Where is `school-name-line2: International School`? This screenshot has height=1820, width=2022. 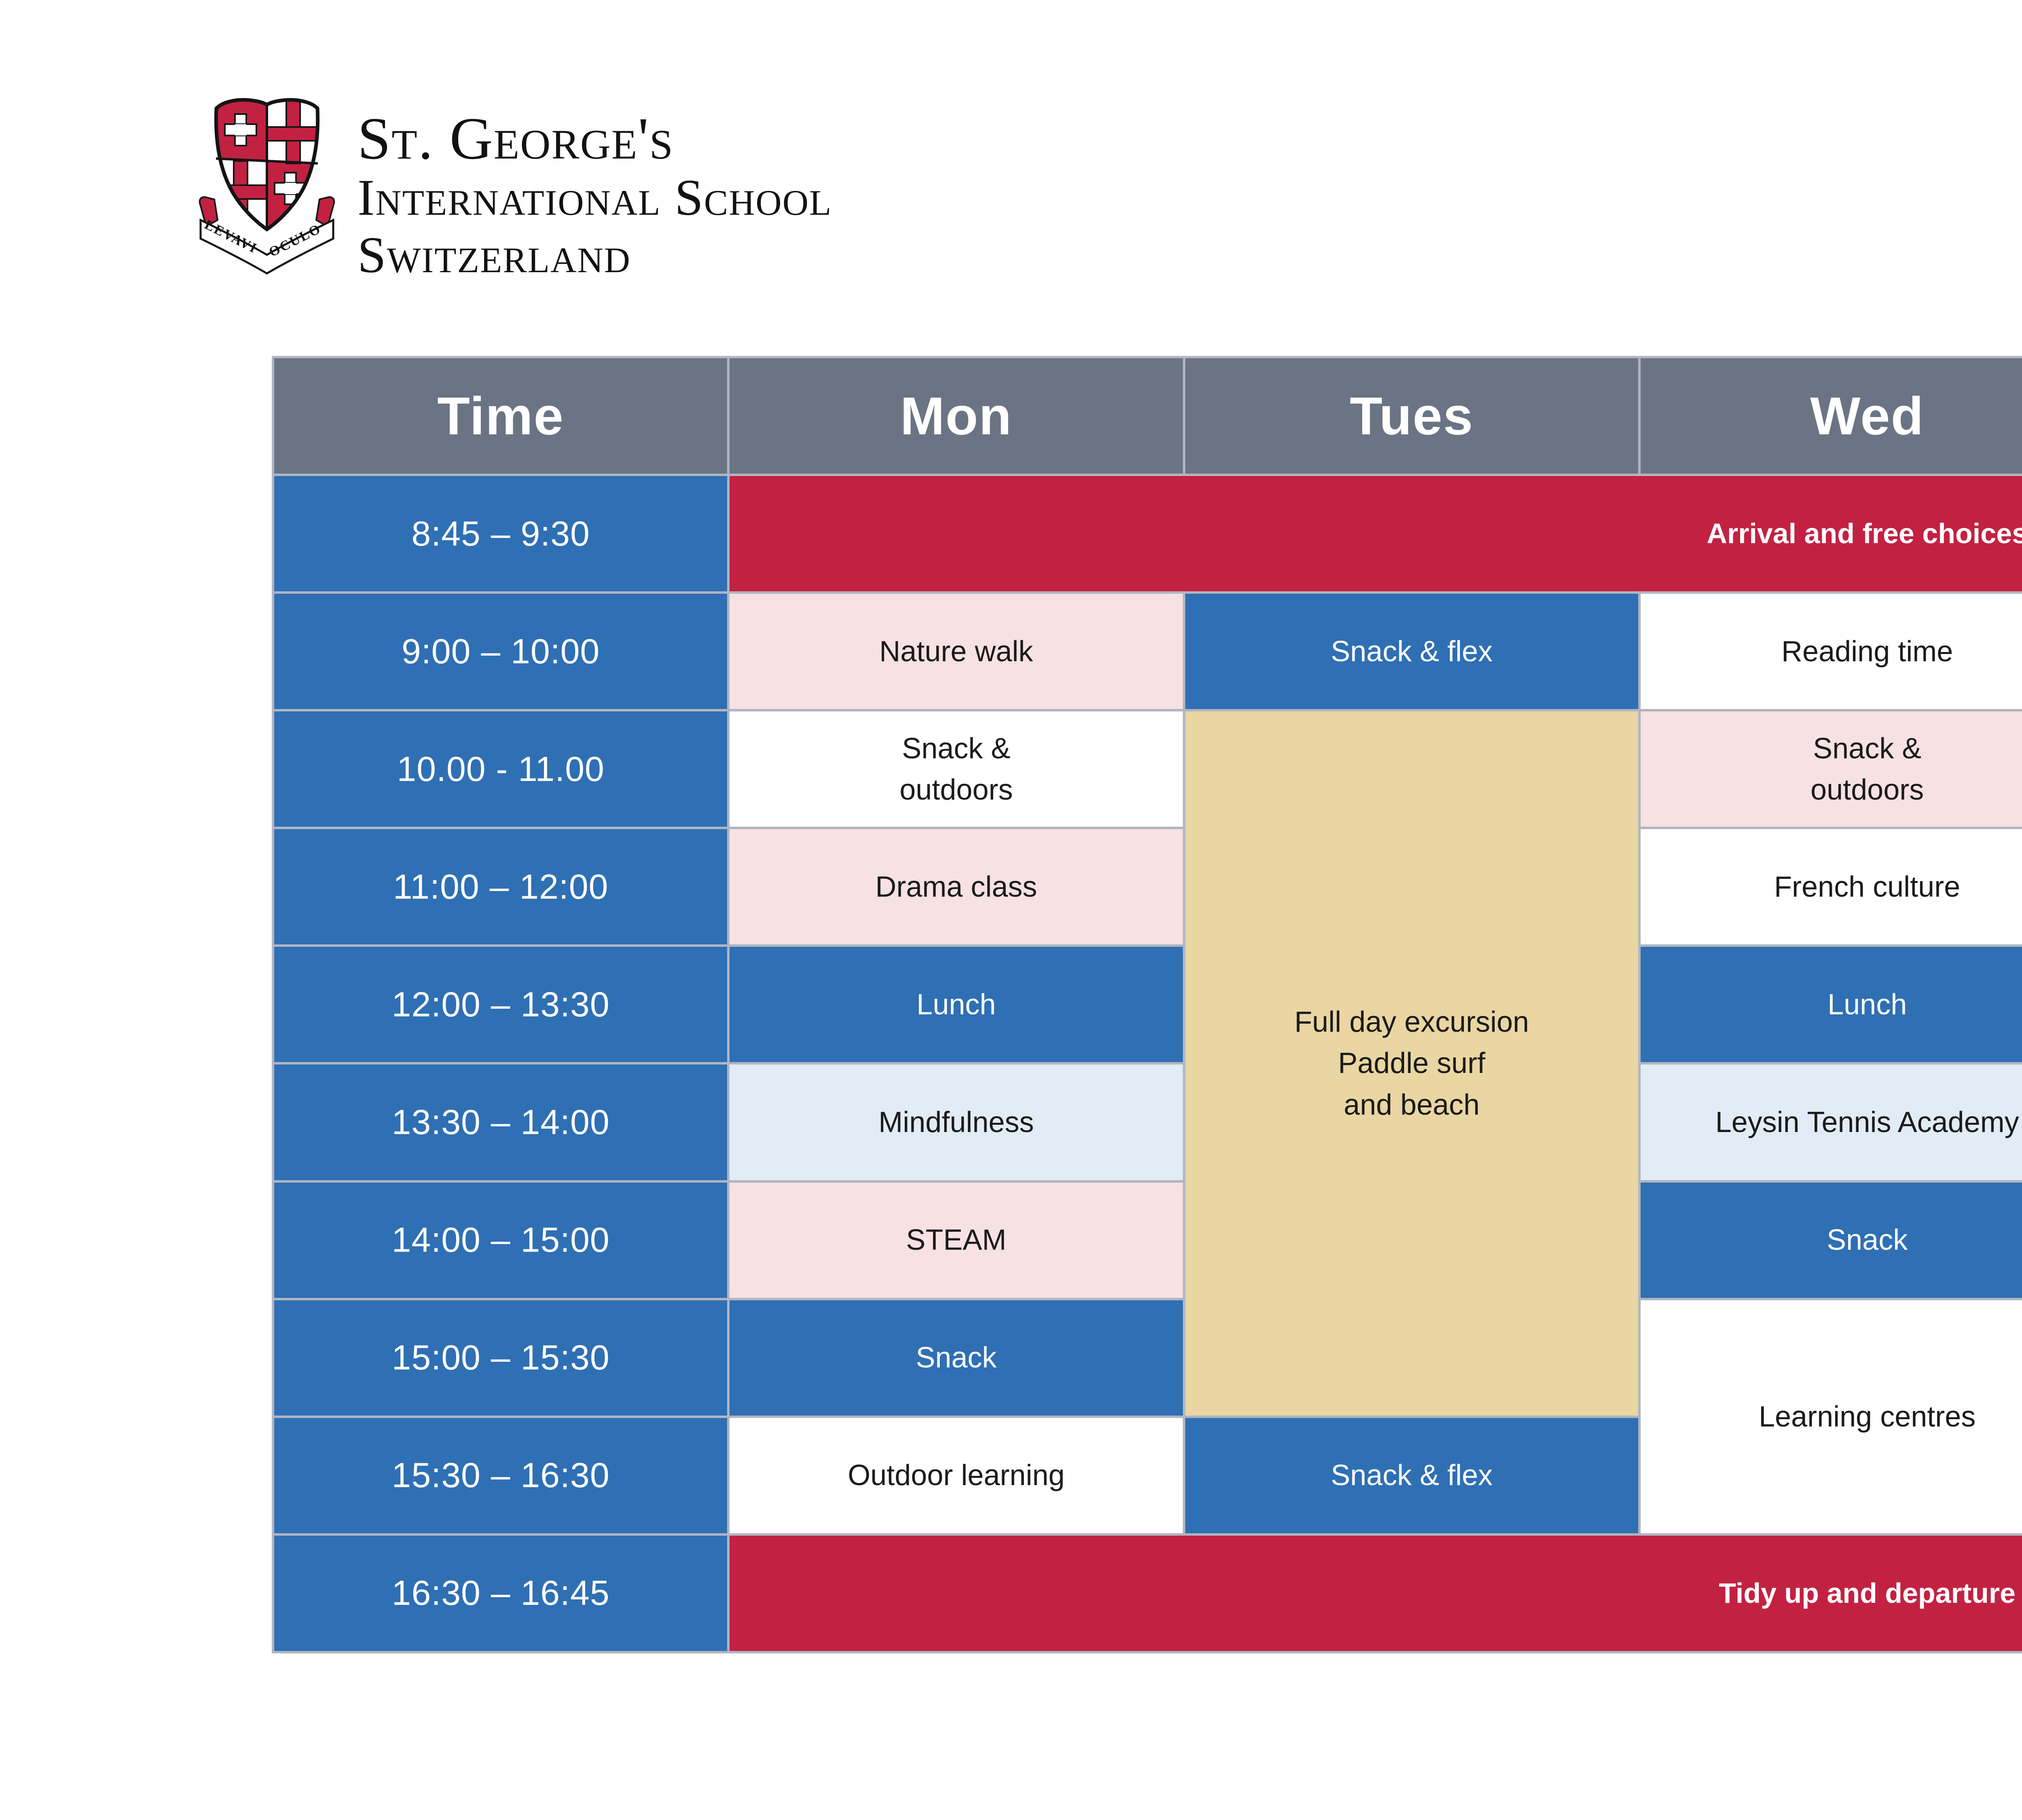 school-name-line2: International School is located at coordinates (594, 197).